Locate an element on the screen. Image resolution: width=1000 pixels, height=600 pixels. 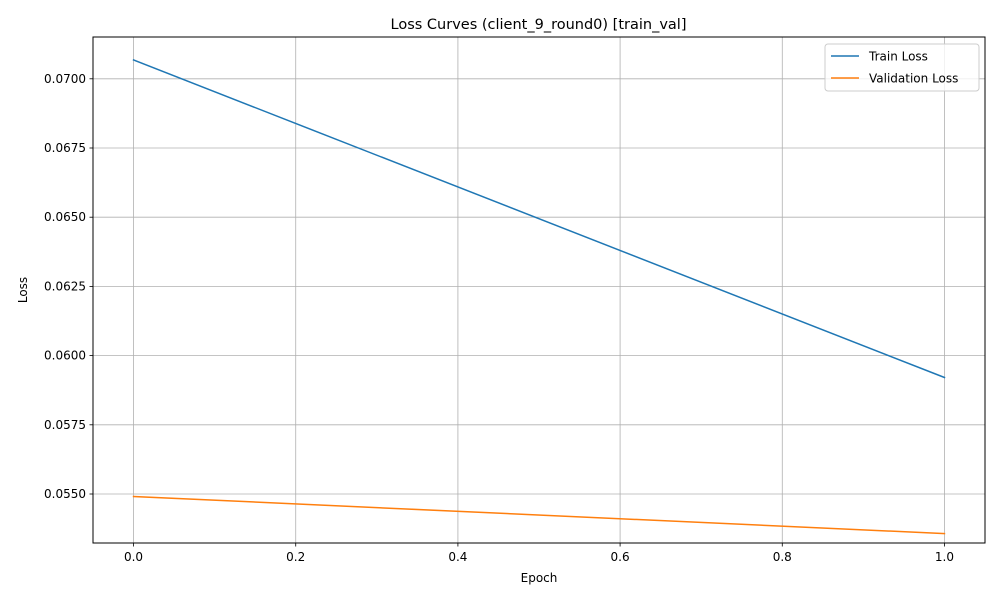
x-tick-label: 0.4 is located at coordinates (457, 557).